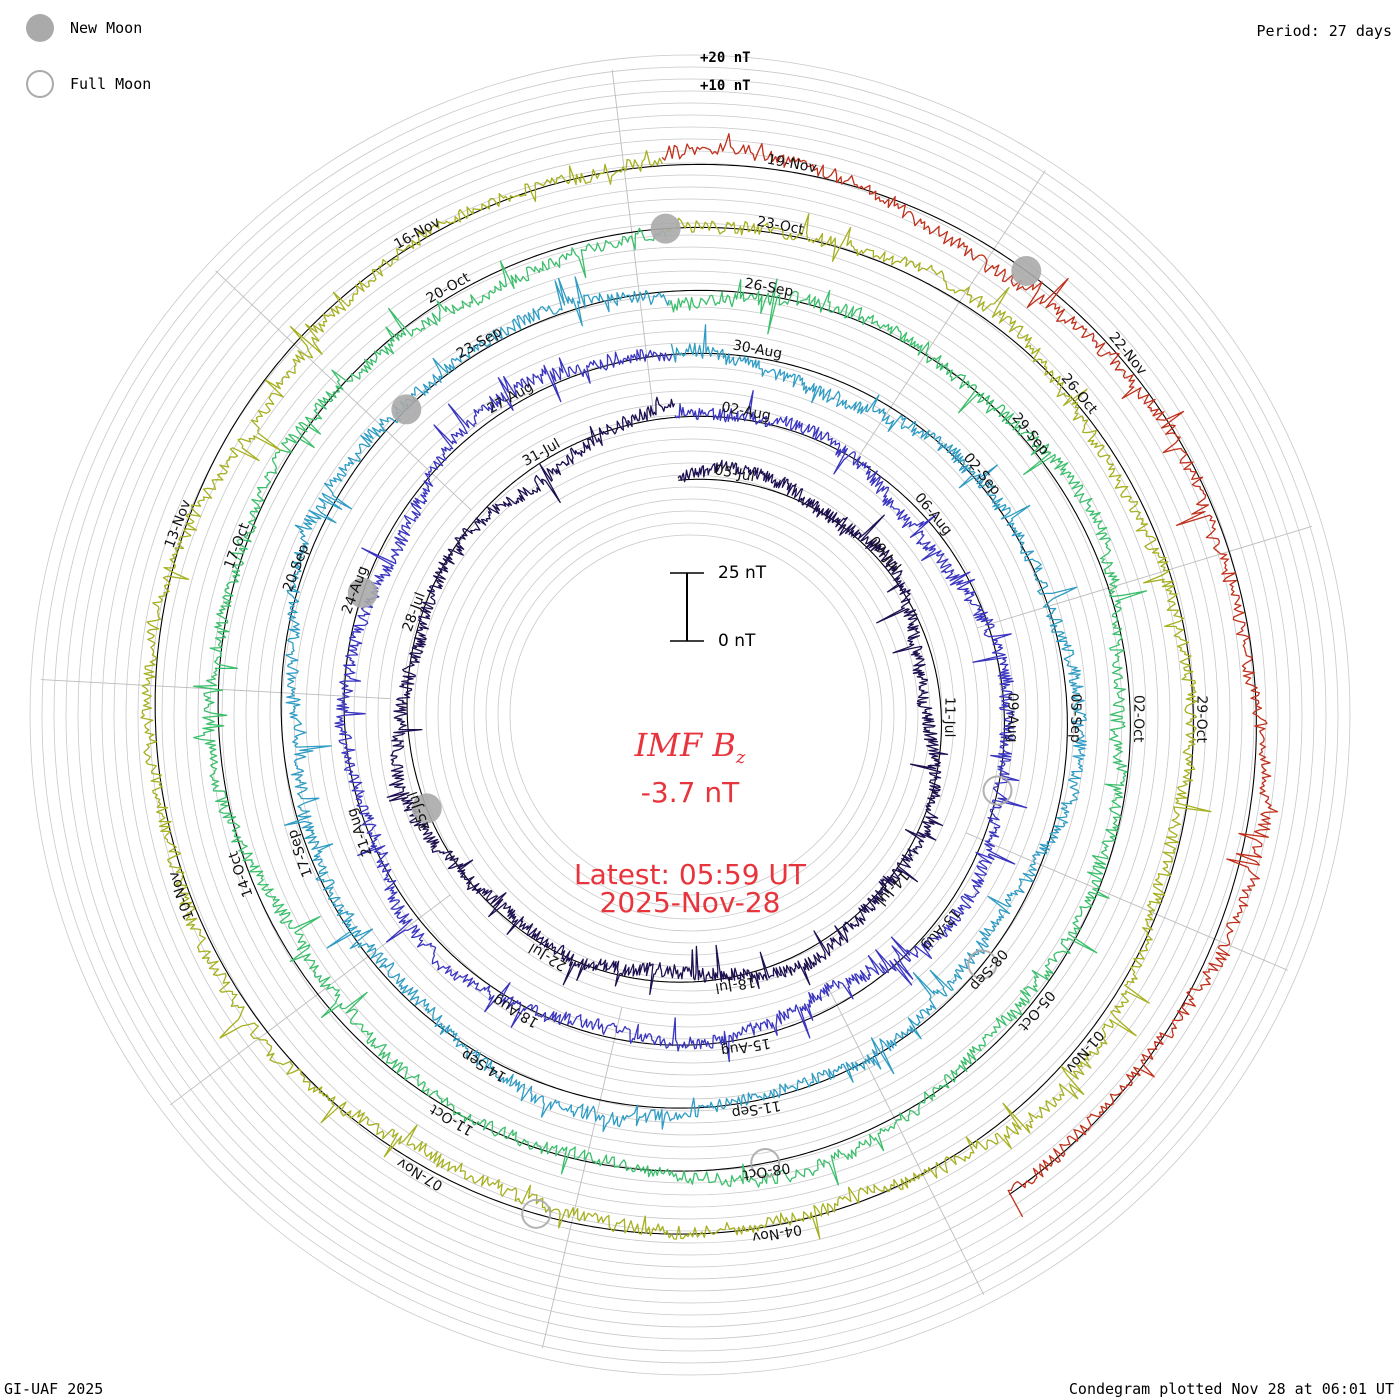  I want to click on full-moon-icon, so click(40, 84).